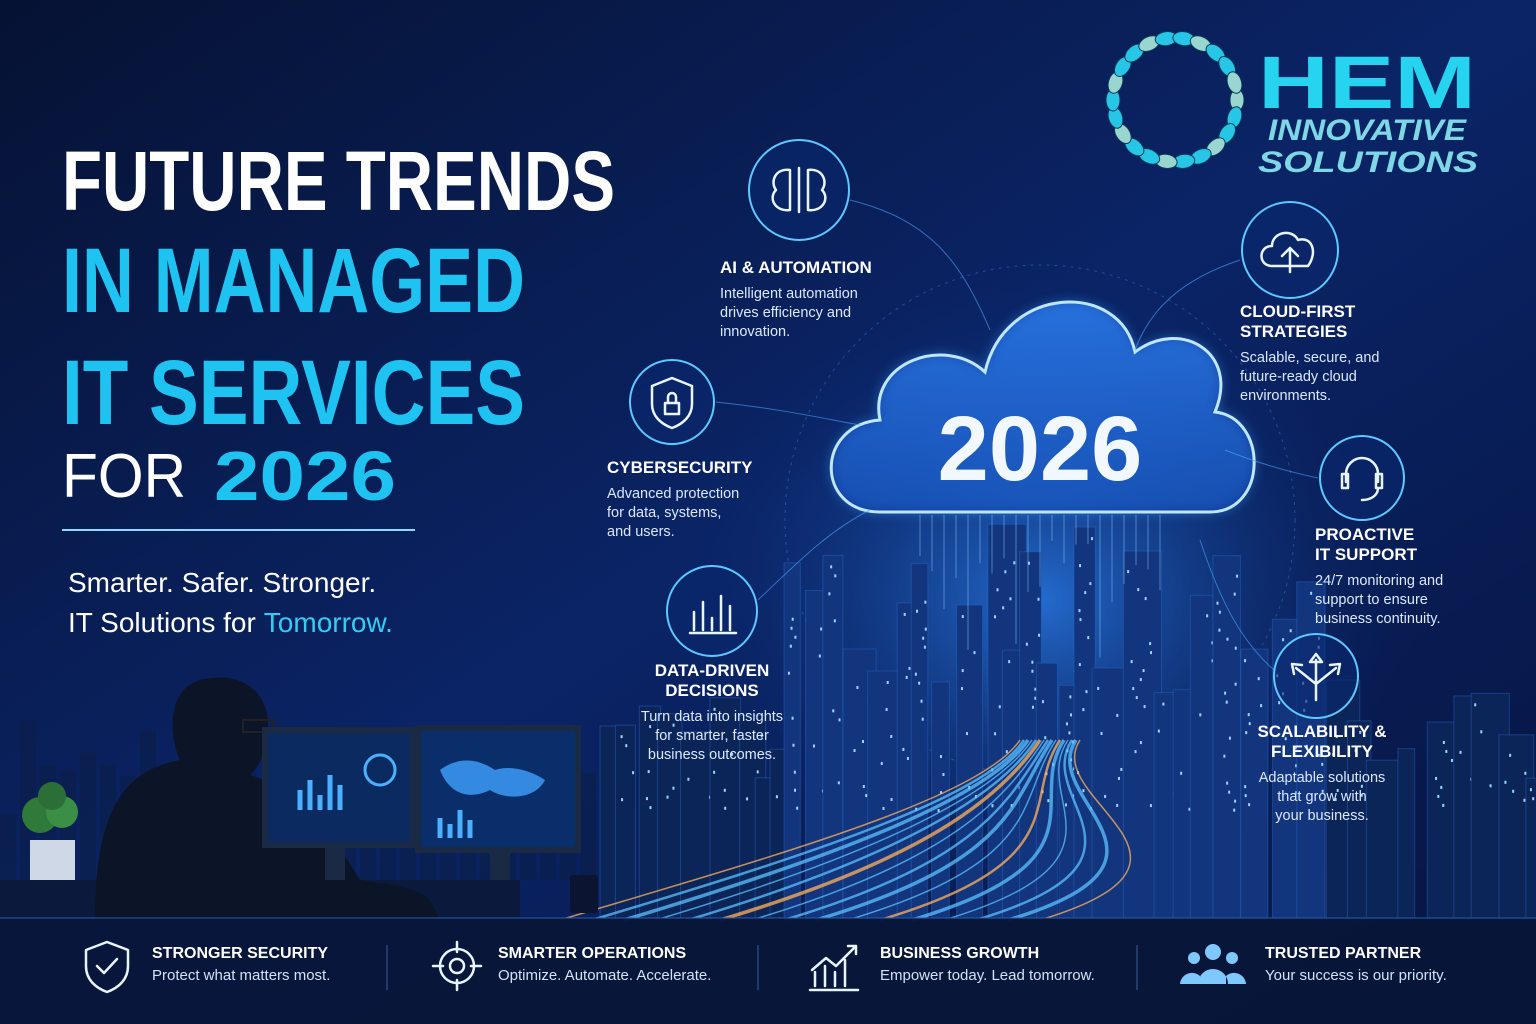  I want to click on trend-description: Advanced protection, so click(673, 494).